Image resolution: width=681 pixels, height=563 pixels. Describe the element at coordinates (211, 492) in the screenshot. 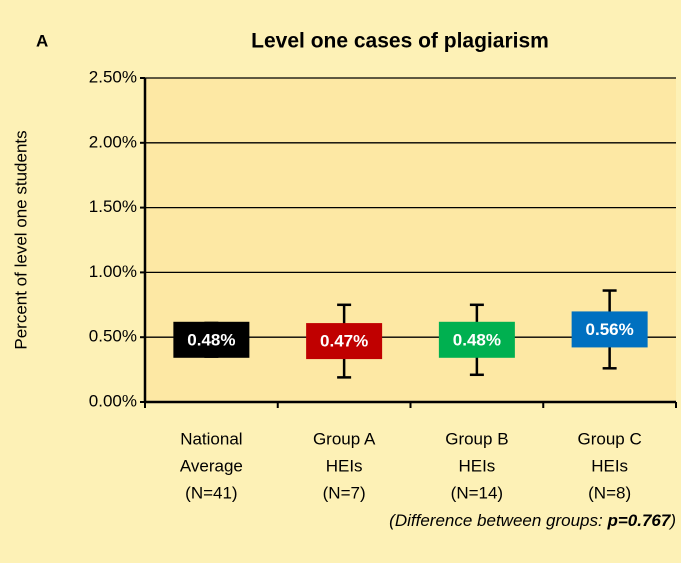

I see `x-tick-label: (N=41)` at that location.